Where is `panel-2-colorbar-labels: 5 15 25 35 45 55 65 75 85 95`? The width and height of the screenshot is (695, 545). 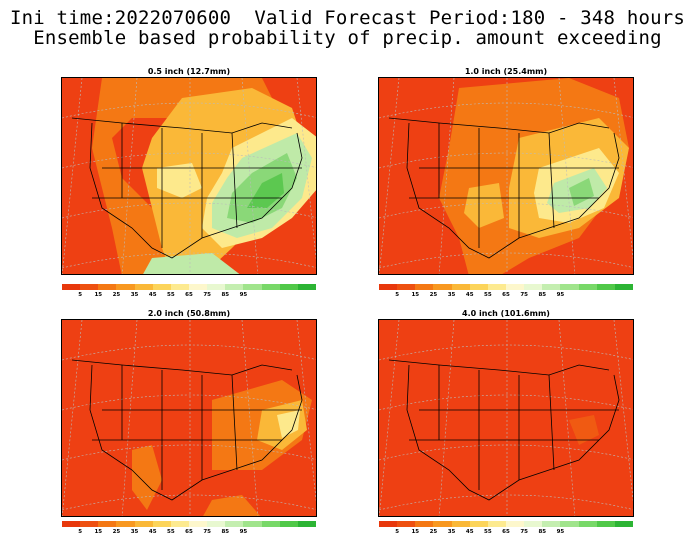 panel-2-colorbar-labels: 5 15 25 35 45 55 65 75 85 95 is located at coordinates (506, 296).